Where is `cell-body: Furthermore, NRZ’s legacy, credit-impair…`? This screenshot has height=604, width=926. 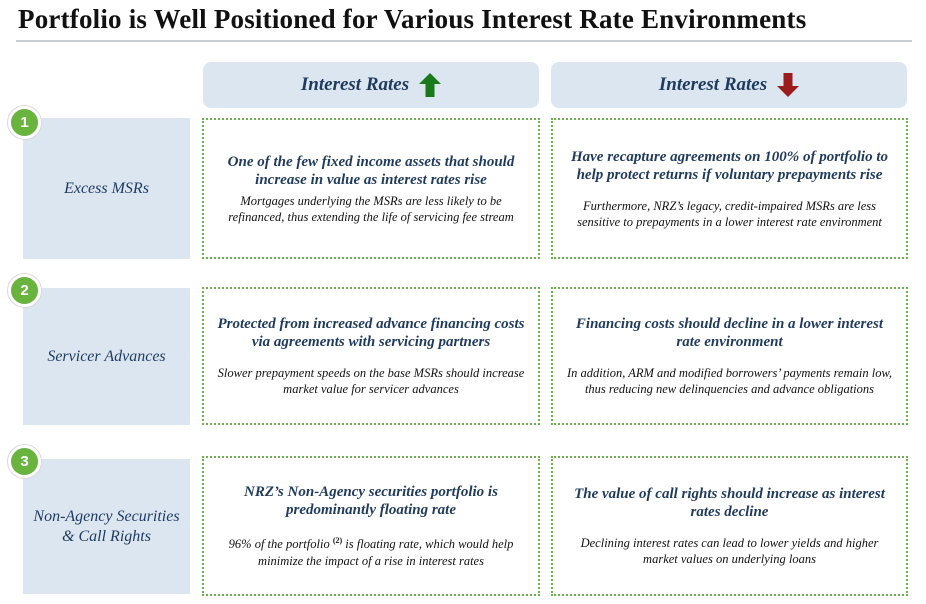 cell-body: Furthermore, NRZ’s legacy, credit-impair… is located at coordinates (729, 213).